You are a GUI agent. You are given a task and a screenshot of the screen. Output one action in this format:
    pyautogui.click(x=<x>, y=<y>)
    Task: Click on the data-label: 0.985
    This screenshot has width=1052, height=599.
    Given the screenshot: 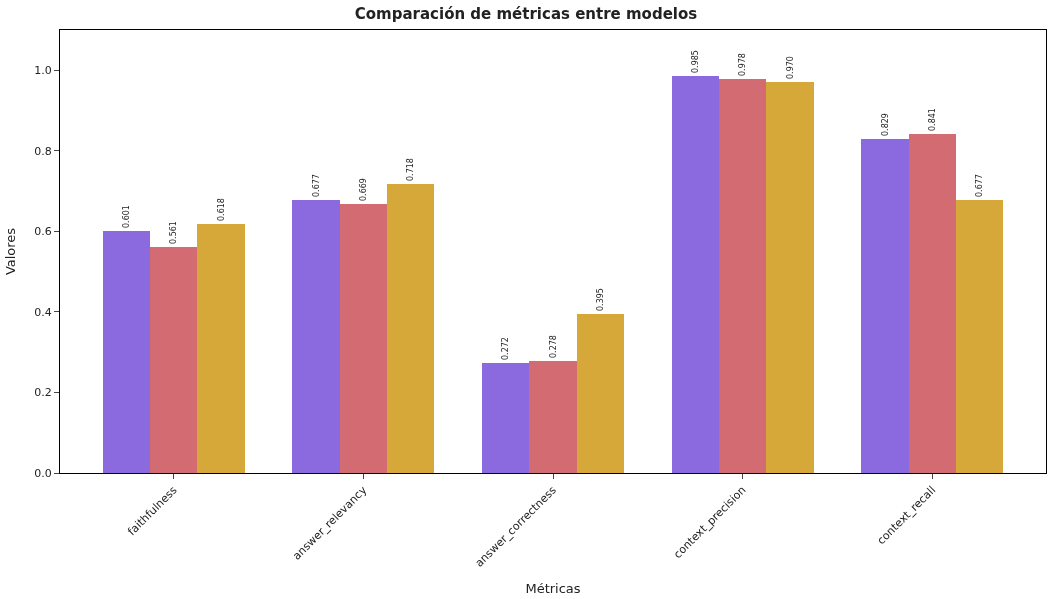 What is the action you would take?
    pyautogui.click(x=695, y=61)
    